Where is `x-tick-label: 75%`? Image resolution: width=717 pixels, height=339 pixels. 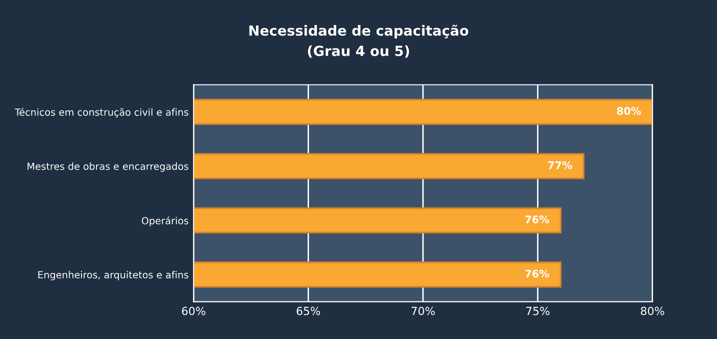
x-tick-label: 75% is located at coordinates (538, 311).